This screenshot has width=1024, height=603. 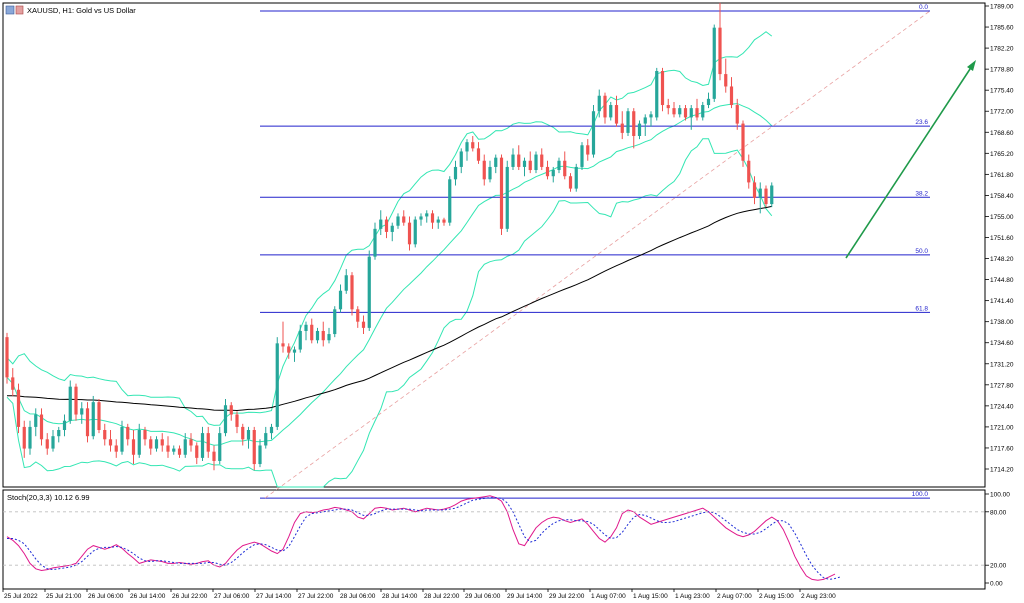 I want to click on y-axis-tick-label: 1758.40, so click(x=1002, y=196).